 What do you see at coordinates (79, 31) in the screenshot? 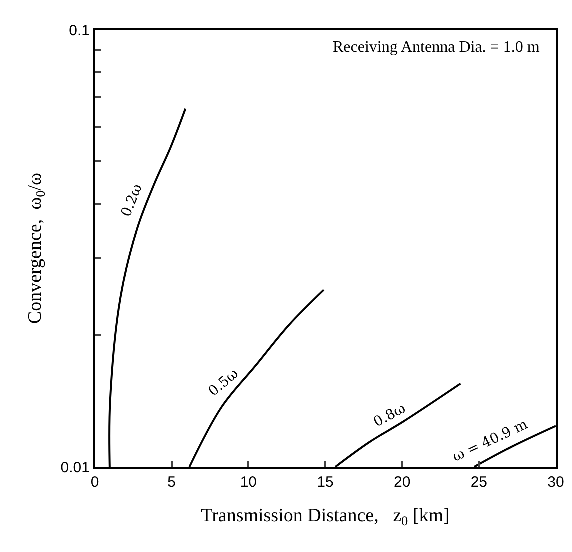
I see `y-tick-label: 0.1` at bounding box center [79, 31].